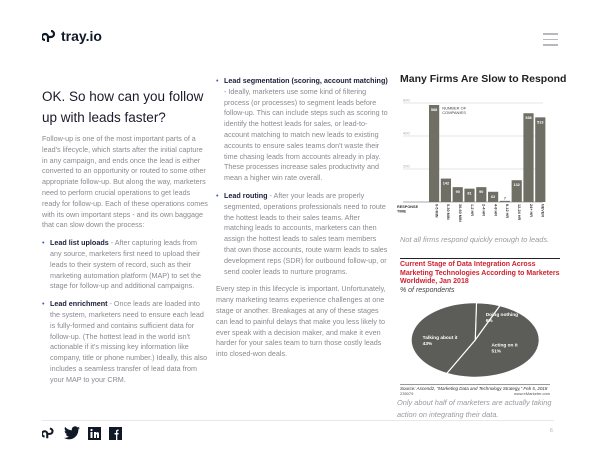 The image size is (600, 463). I want to click on x-tick-label: NEVER, so click(543, 210).